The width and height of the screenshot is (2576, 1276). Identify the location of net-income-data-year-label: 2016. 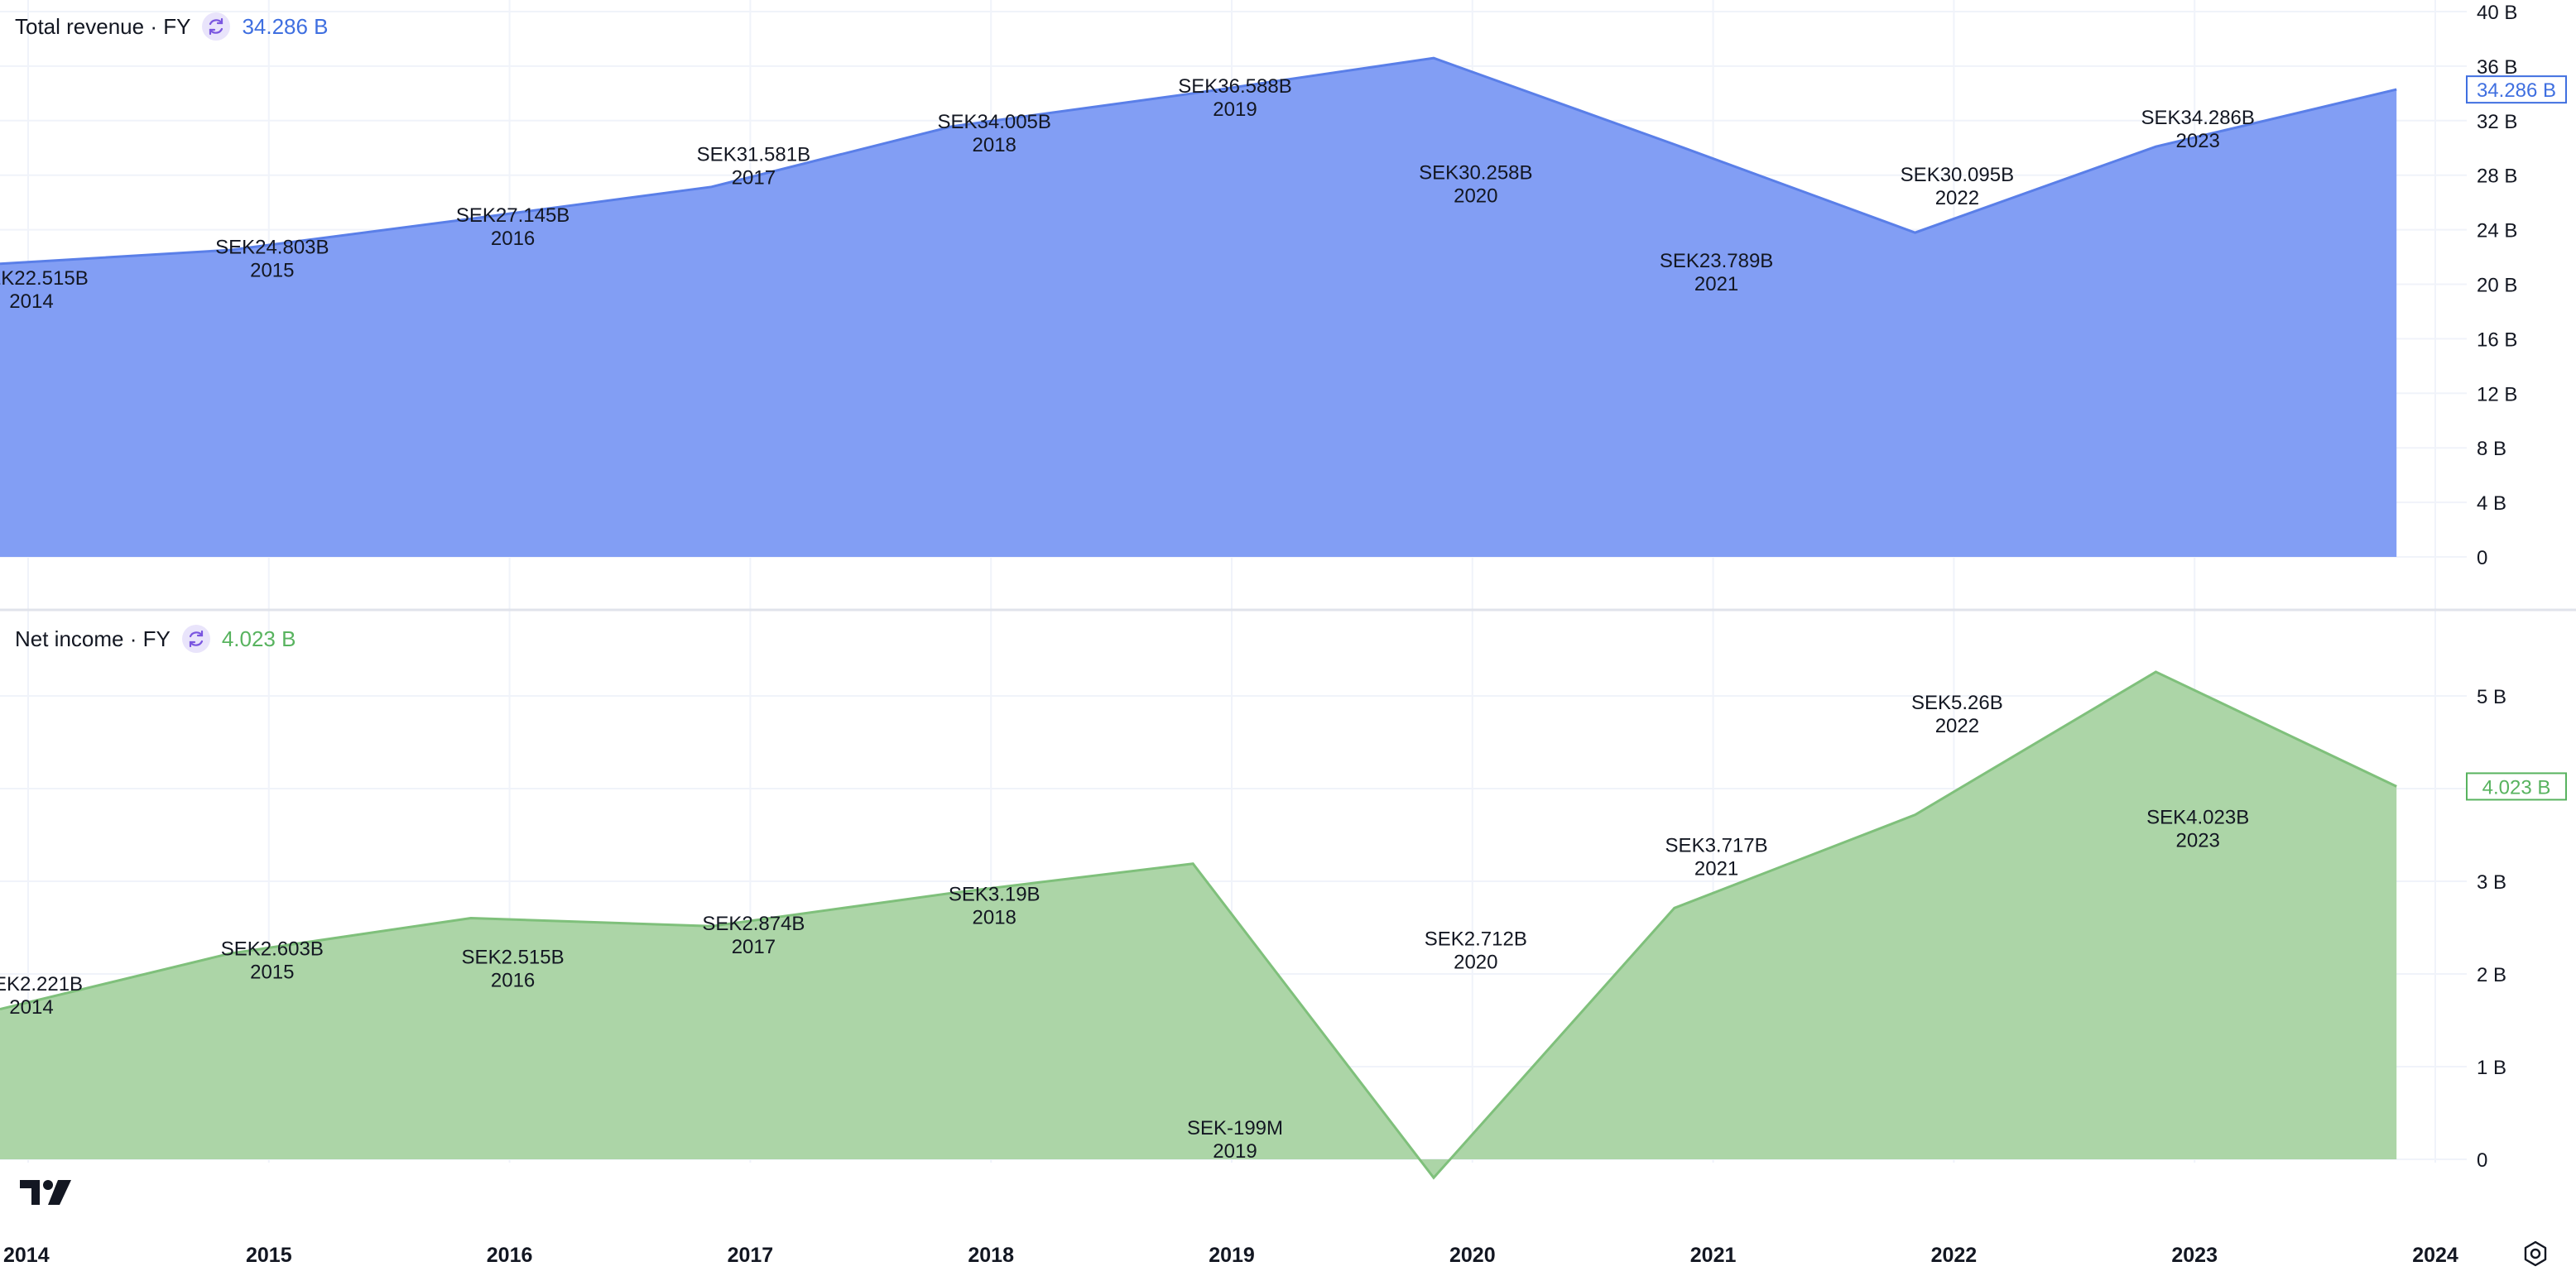
(513, 980).